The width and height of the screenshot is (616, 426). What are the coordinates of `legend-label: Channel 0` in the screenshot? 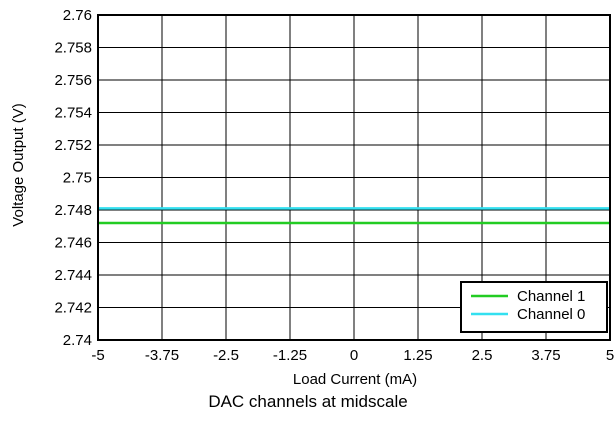 It's located at (551, 314).